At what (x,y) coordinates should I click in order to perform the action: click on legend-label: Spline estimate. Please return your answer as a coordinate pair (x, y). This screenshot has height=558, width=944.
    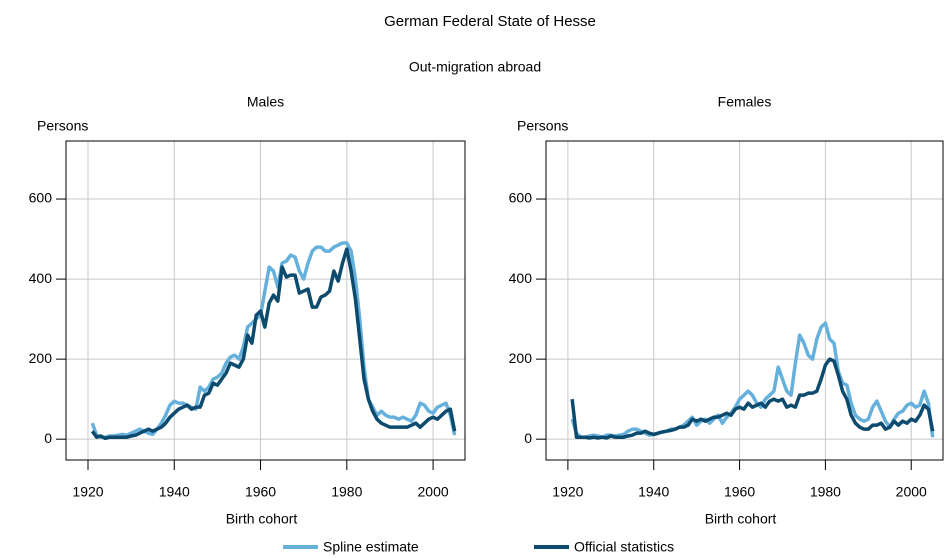
    Looking at the image, I should click on (371, 547).